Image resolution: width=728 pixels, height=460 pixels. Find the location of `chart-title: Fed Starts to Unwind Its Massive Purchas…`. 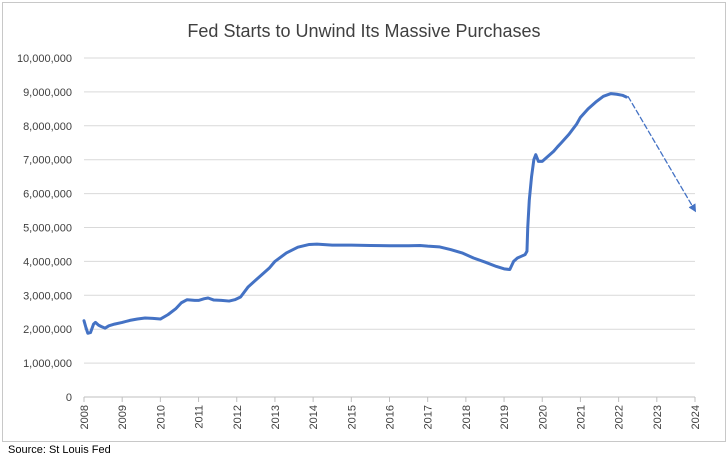

chart-title: Fed Starts to Unwind Its Massive Purchas… is located at coordinates (363, 31).